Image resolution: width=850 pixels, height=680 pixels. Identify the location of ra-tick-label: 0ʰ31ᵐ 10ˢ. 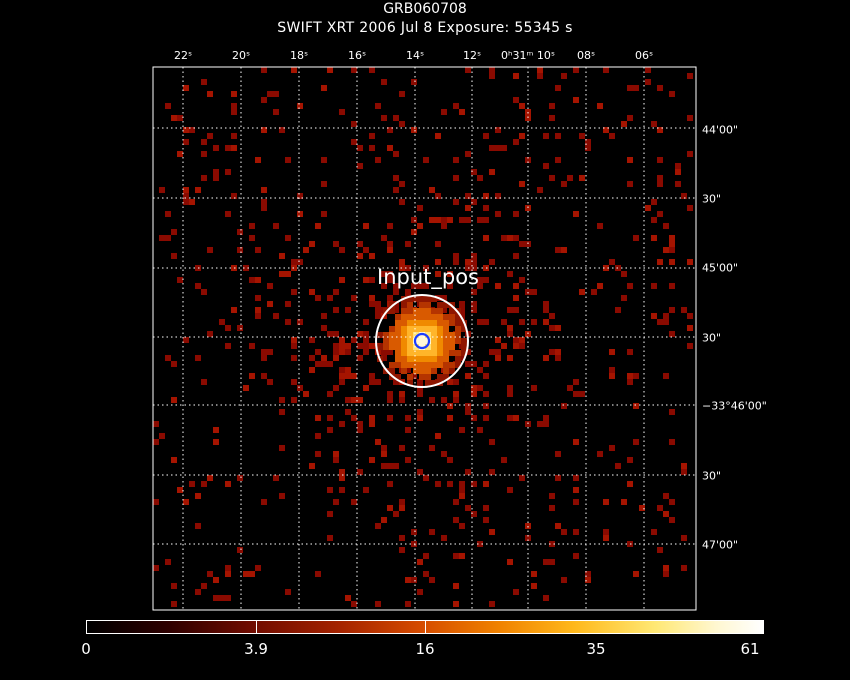
(528, 55).